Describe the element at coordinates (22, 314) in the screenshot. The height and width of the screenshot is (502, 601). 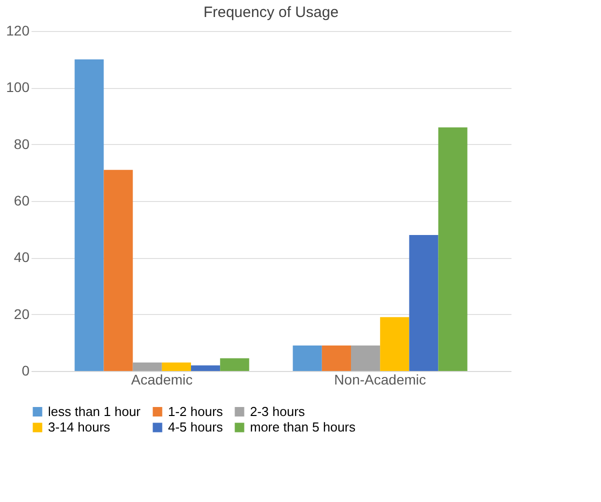
I see `y-tick-label: 20` at that location.